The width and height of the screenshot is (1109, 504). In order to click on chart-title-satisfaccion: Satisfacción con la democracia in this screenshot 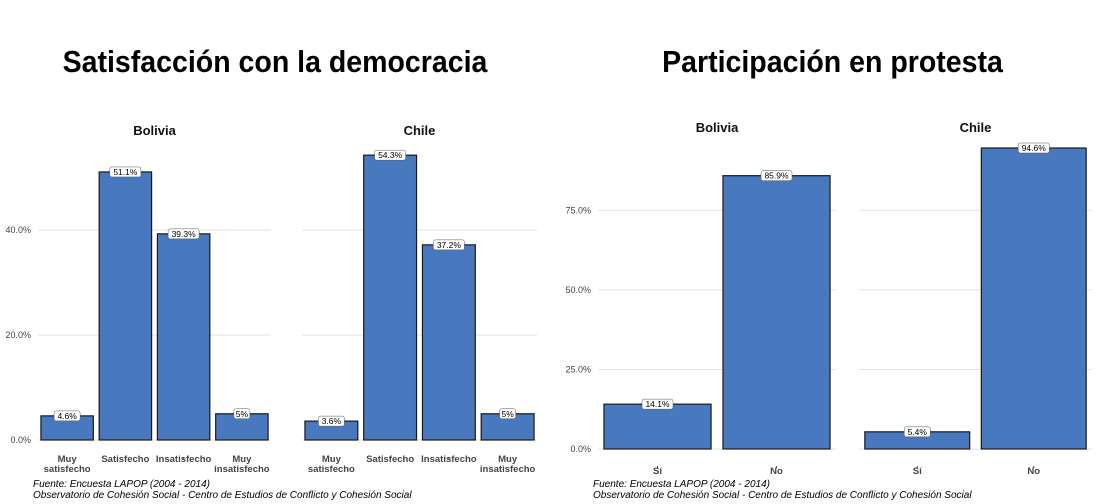, I will do `click(275, 61)`.